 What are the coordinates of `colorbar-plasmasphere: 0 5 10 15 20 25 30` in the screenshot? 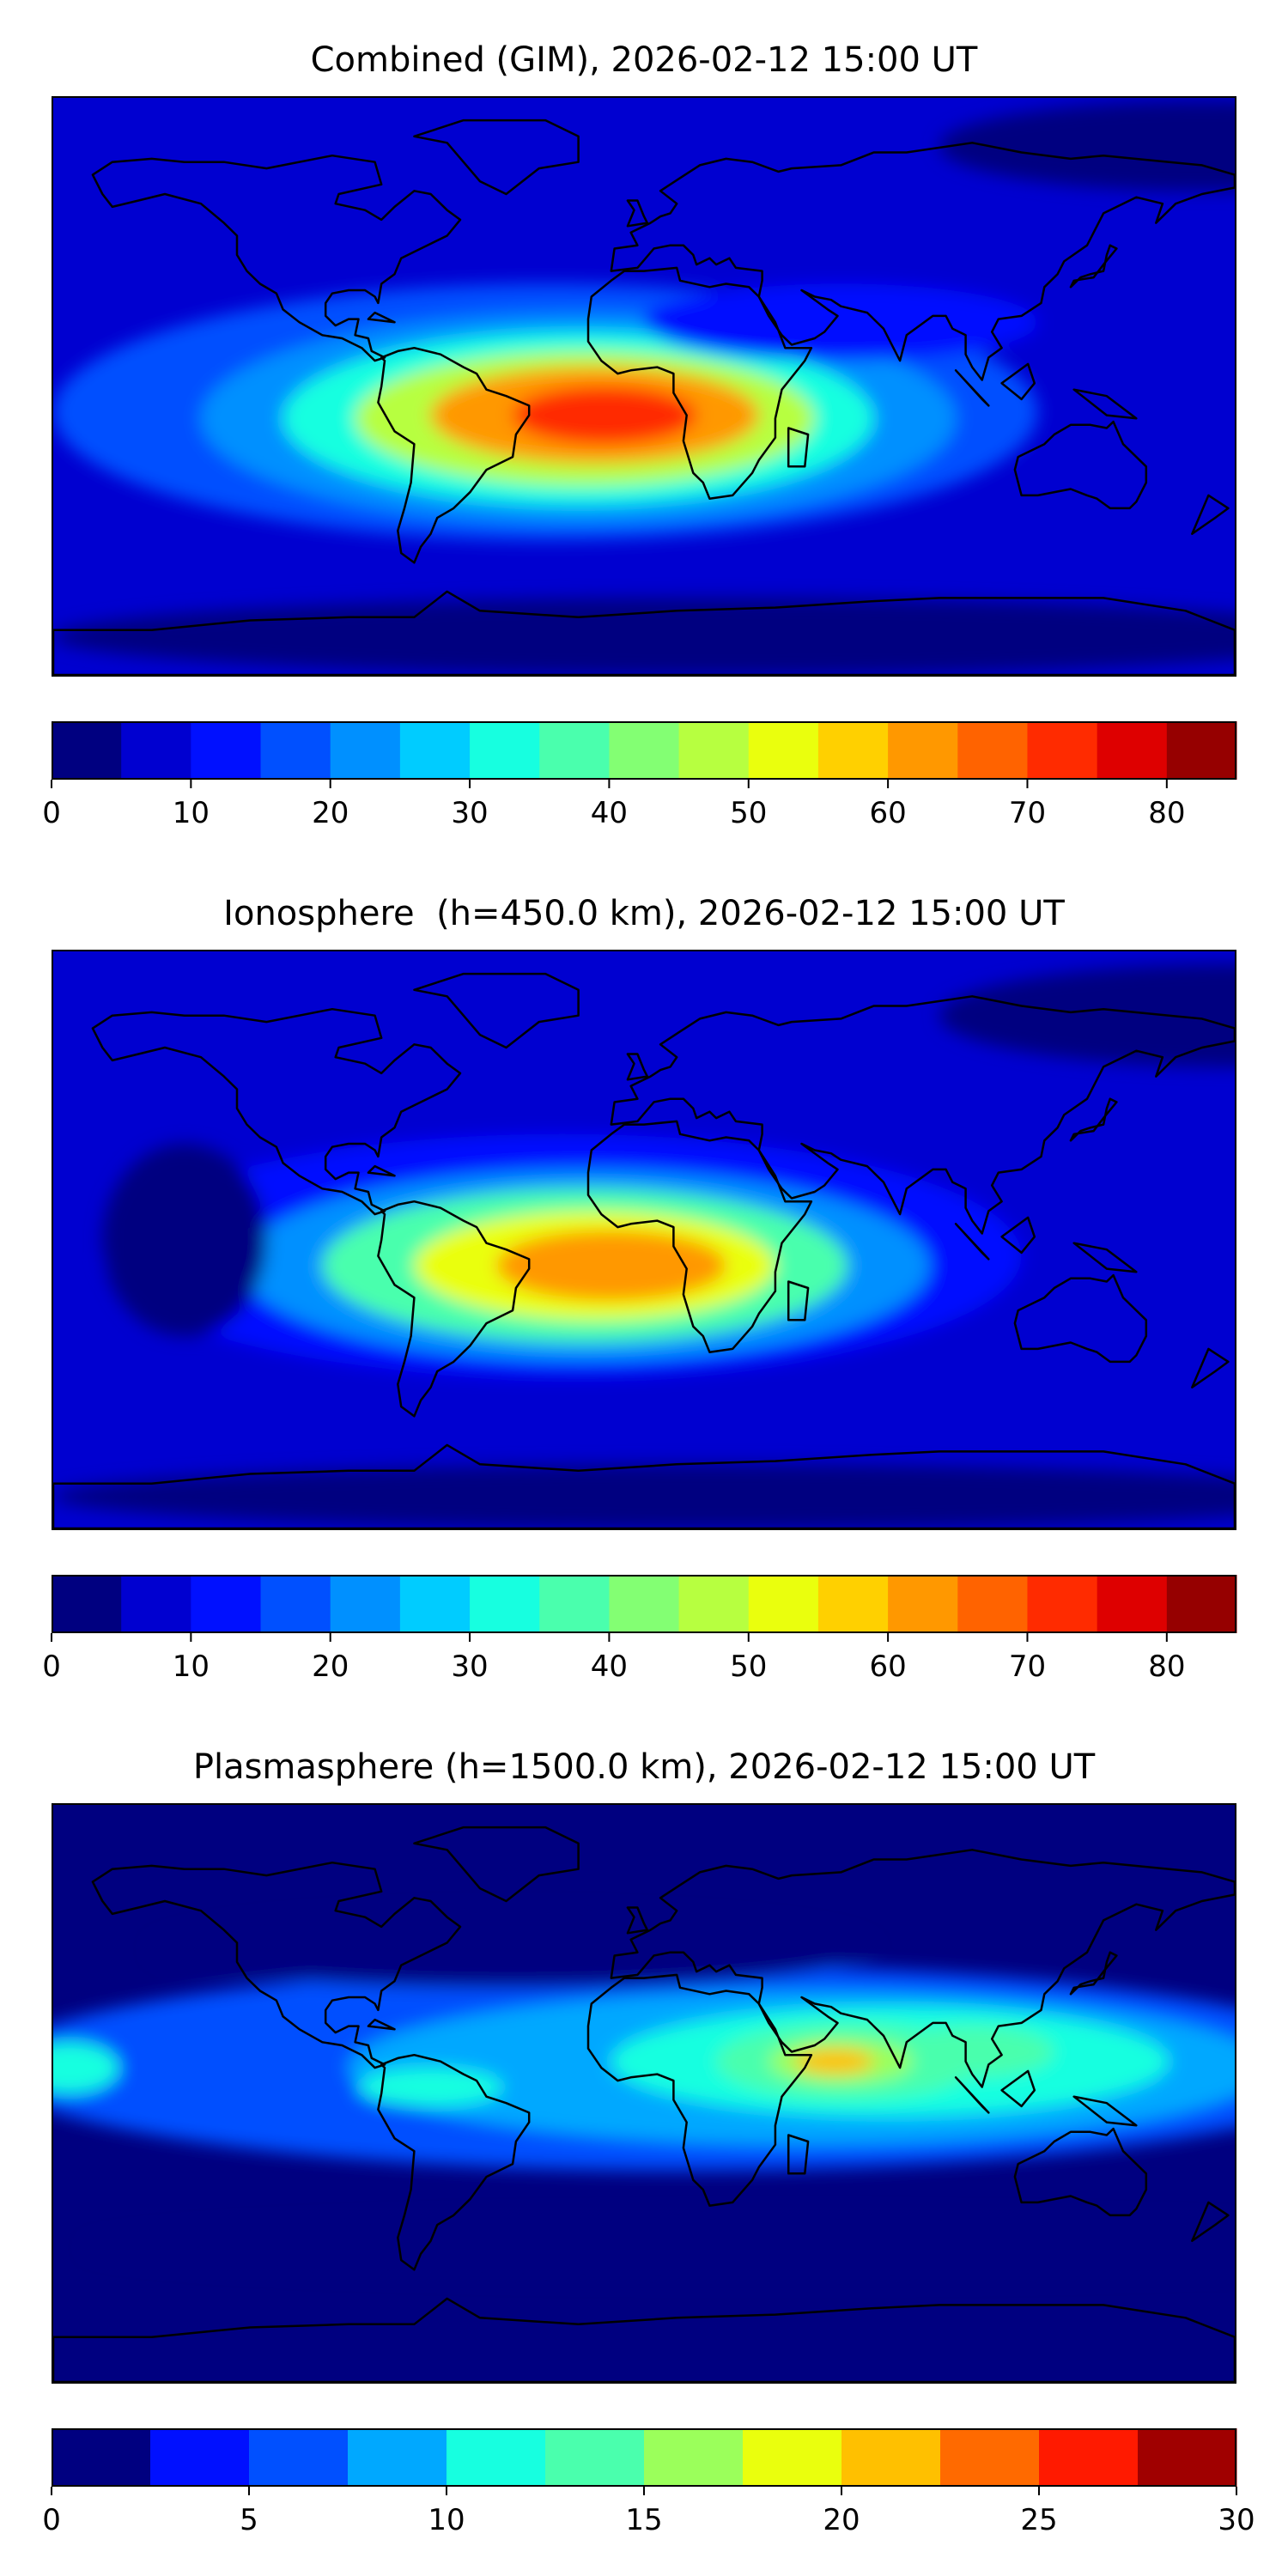 It's located at (649, 2482).